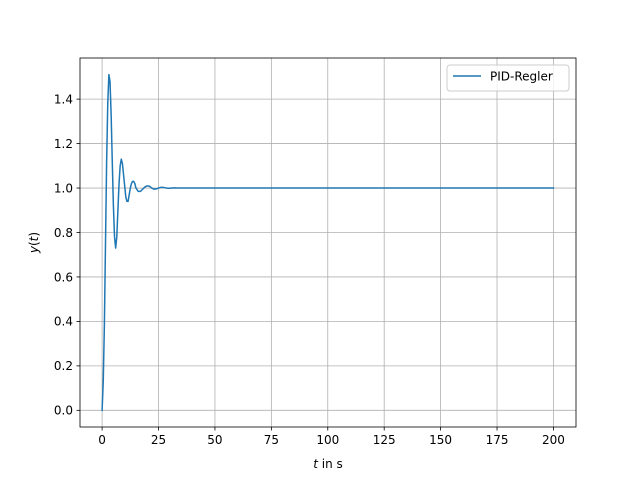  Describe the element at coordinates (63, 277) in the screenshot. I see `y-tick-label: 0.6` at that location.